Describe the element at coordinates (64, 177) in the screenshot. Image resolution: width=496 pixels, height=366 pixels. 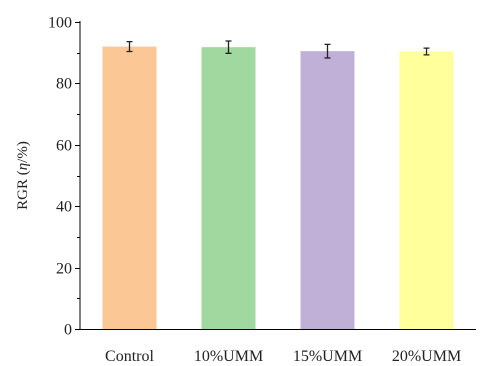
I see `y-axis-ticks: 0 20 40 60 80 100` at that location.